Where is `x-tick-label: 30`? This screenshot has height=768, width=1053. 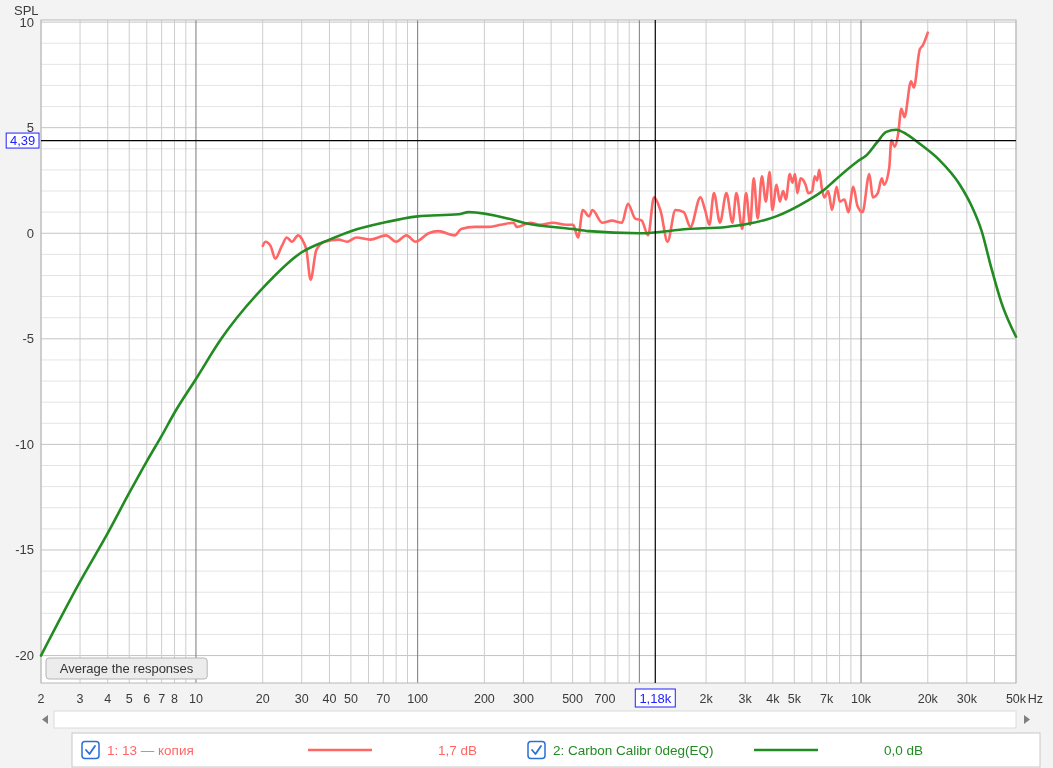 x-tick-label: 30 is located at coordinates (301, 698).